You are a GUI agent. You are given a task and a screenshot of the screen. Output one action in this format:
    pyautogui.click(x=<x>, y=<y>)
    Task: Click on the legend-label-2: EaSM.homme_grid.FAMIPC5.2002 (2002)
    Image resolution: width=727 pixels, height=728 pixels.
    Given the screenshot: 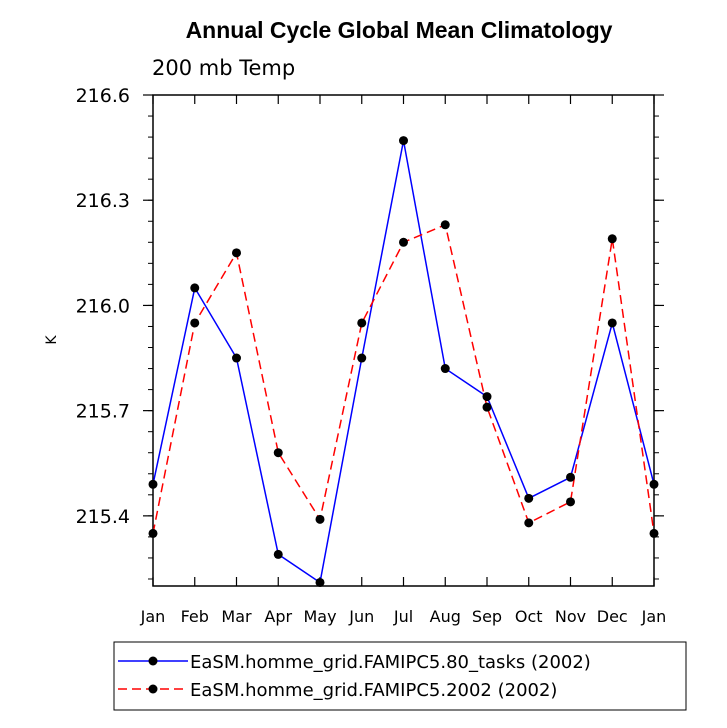 What is the action you would take?
    pyautogui.click(x=373, y=690)
    